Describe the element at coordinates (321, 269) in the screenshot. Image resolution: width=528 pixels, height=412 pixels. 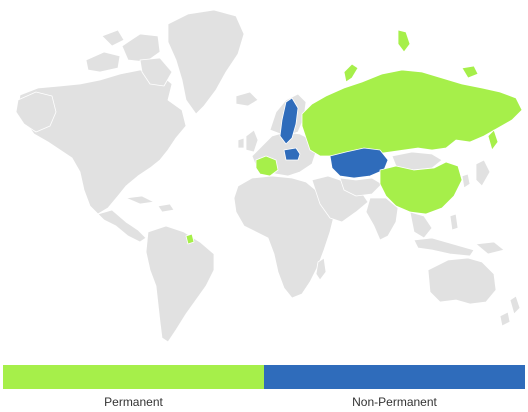
I see `region-madagascar` at that location.